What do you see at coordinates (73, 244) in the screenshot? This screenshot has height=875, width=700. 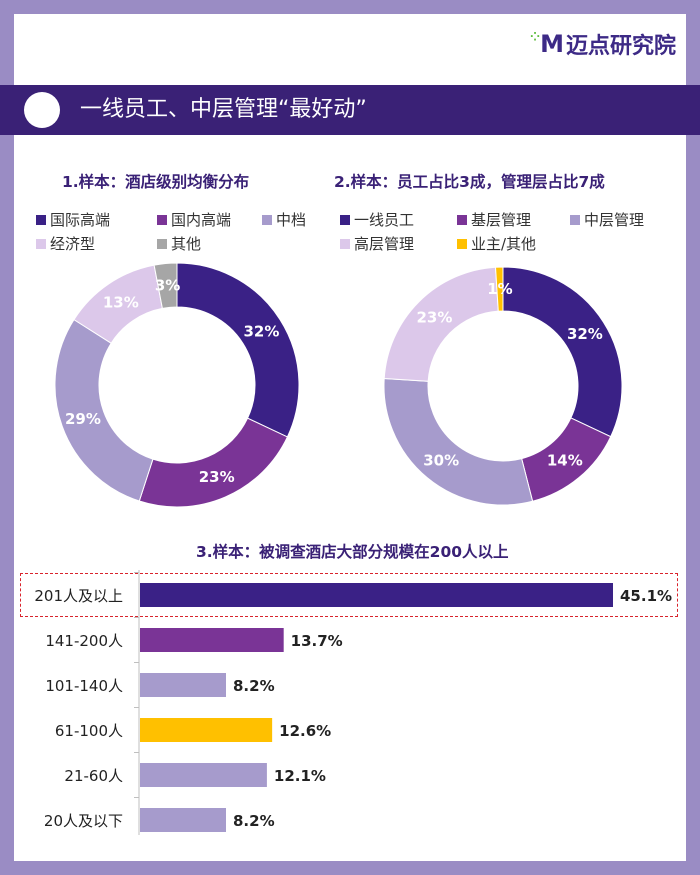 I see `legend-label: 经济型` at bounding box center [73, 244].